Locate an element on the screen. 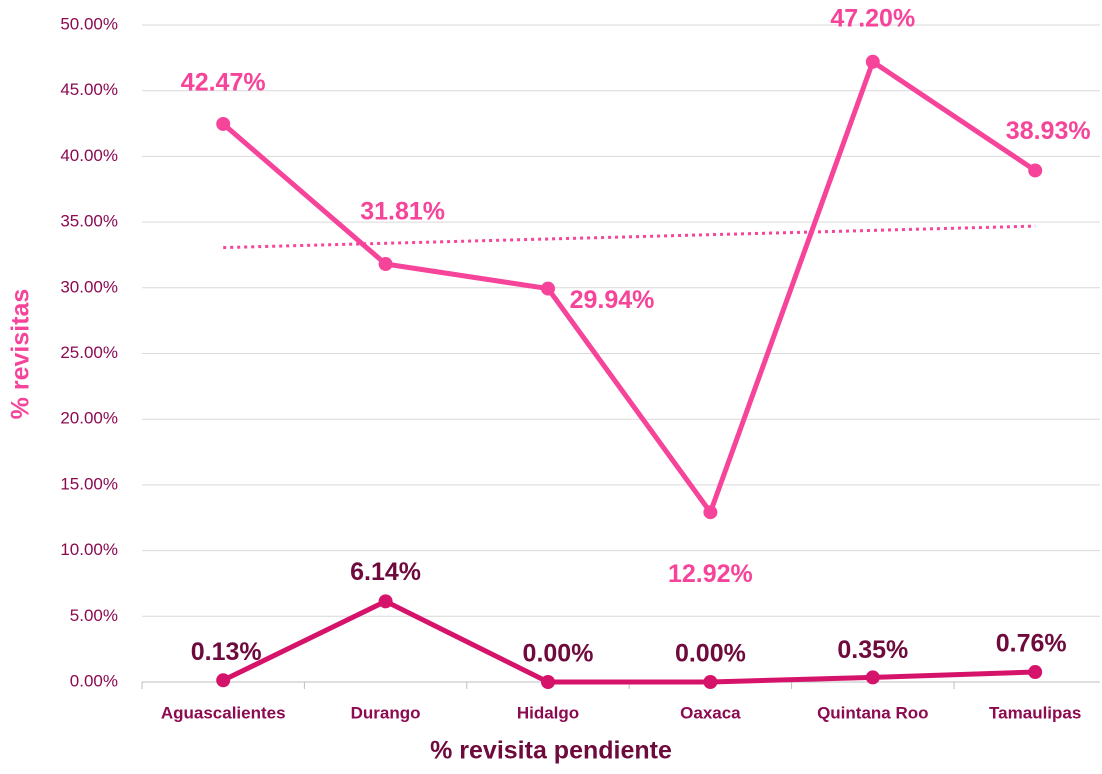  data-label: 0.76% is located at coordinates (1031, 644).